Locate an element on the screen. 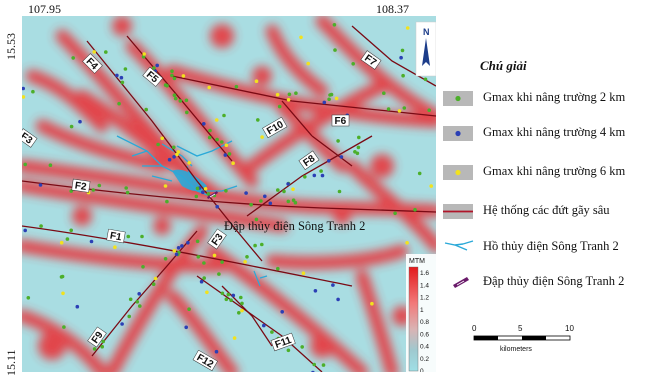  fault-label-f1: F1 is located at coordinates (116, 236).